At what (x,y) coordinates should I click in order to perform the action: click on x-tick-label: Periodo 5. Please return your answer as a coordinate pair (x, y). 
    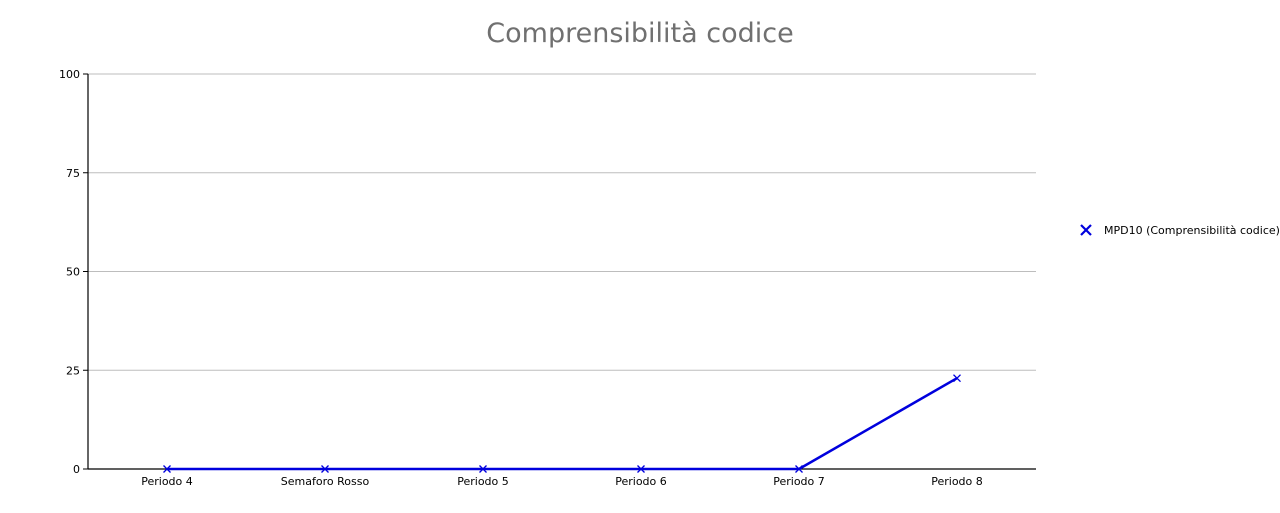
    Looking at the image, I should click on (483, 481).